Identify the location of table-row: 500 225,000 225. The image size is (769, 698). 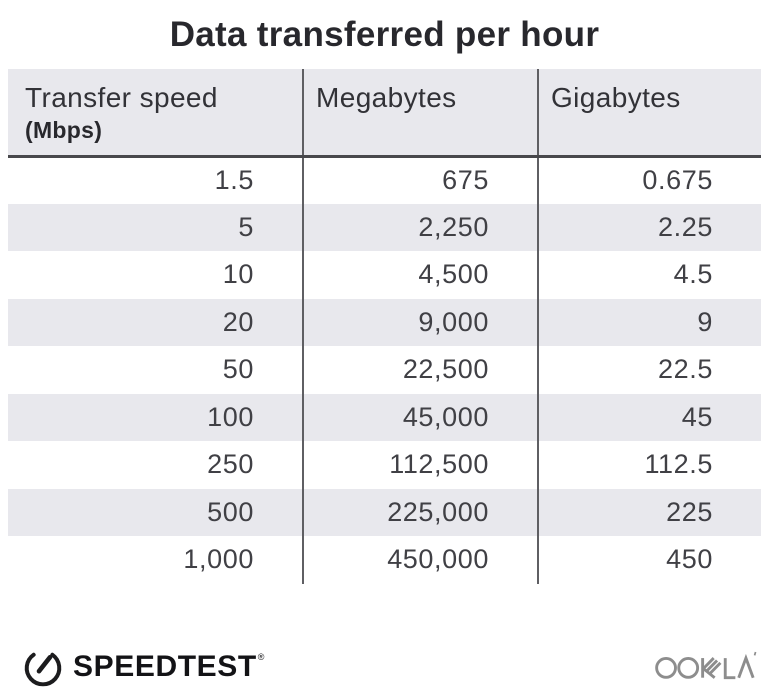
(384, 512).